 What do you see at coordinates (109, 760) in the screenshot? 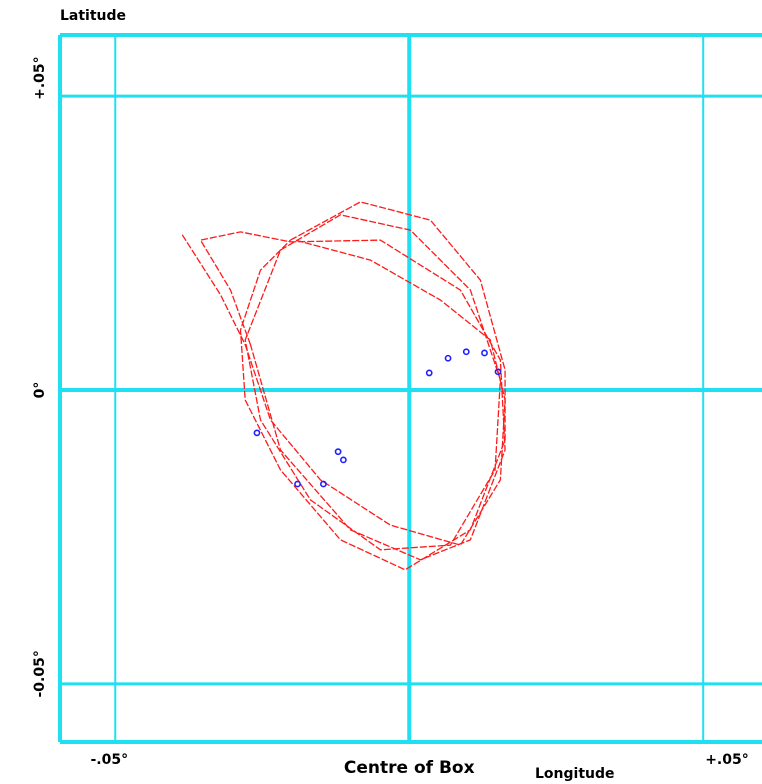
I see `x-tick-label: -.05°` at bounding box center [109, 760].